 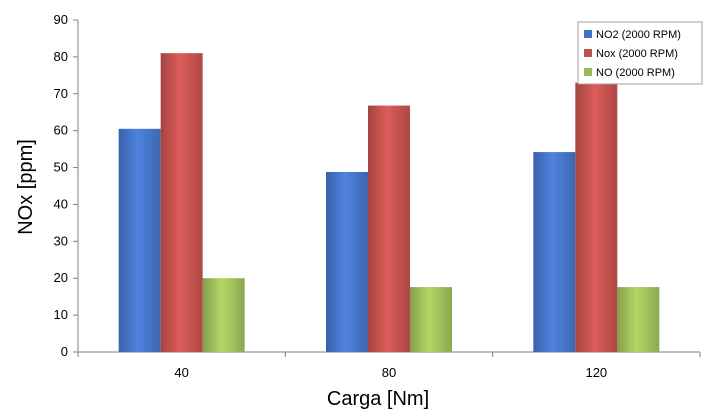 I want to click on legend-label-0: NO2 (2000 RPM), so click(x=638, y=35).